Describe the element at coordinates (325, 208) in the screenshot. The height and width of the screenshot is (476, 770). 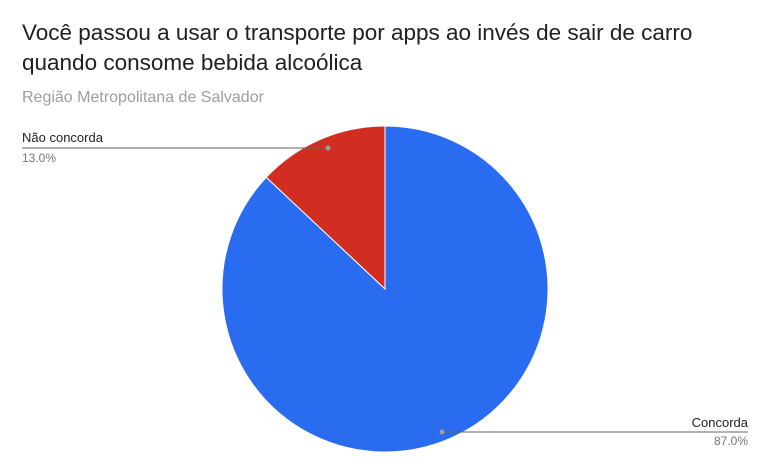
I see `pie-slice-nao-concorda` at that location.